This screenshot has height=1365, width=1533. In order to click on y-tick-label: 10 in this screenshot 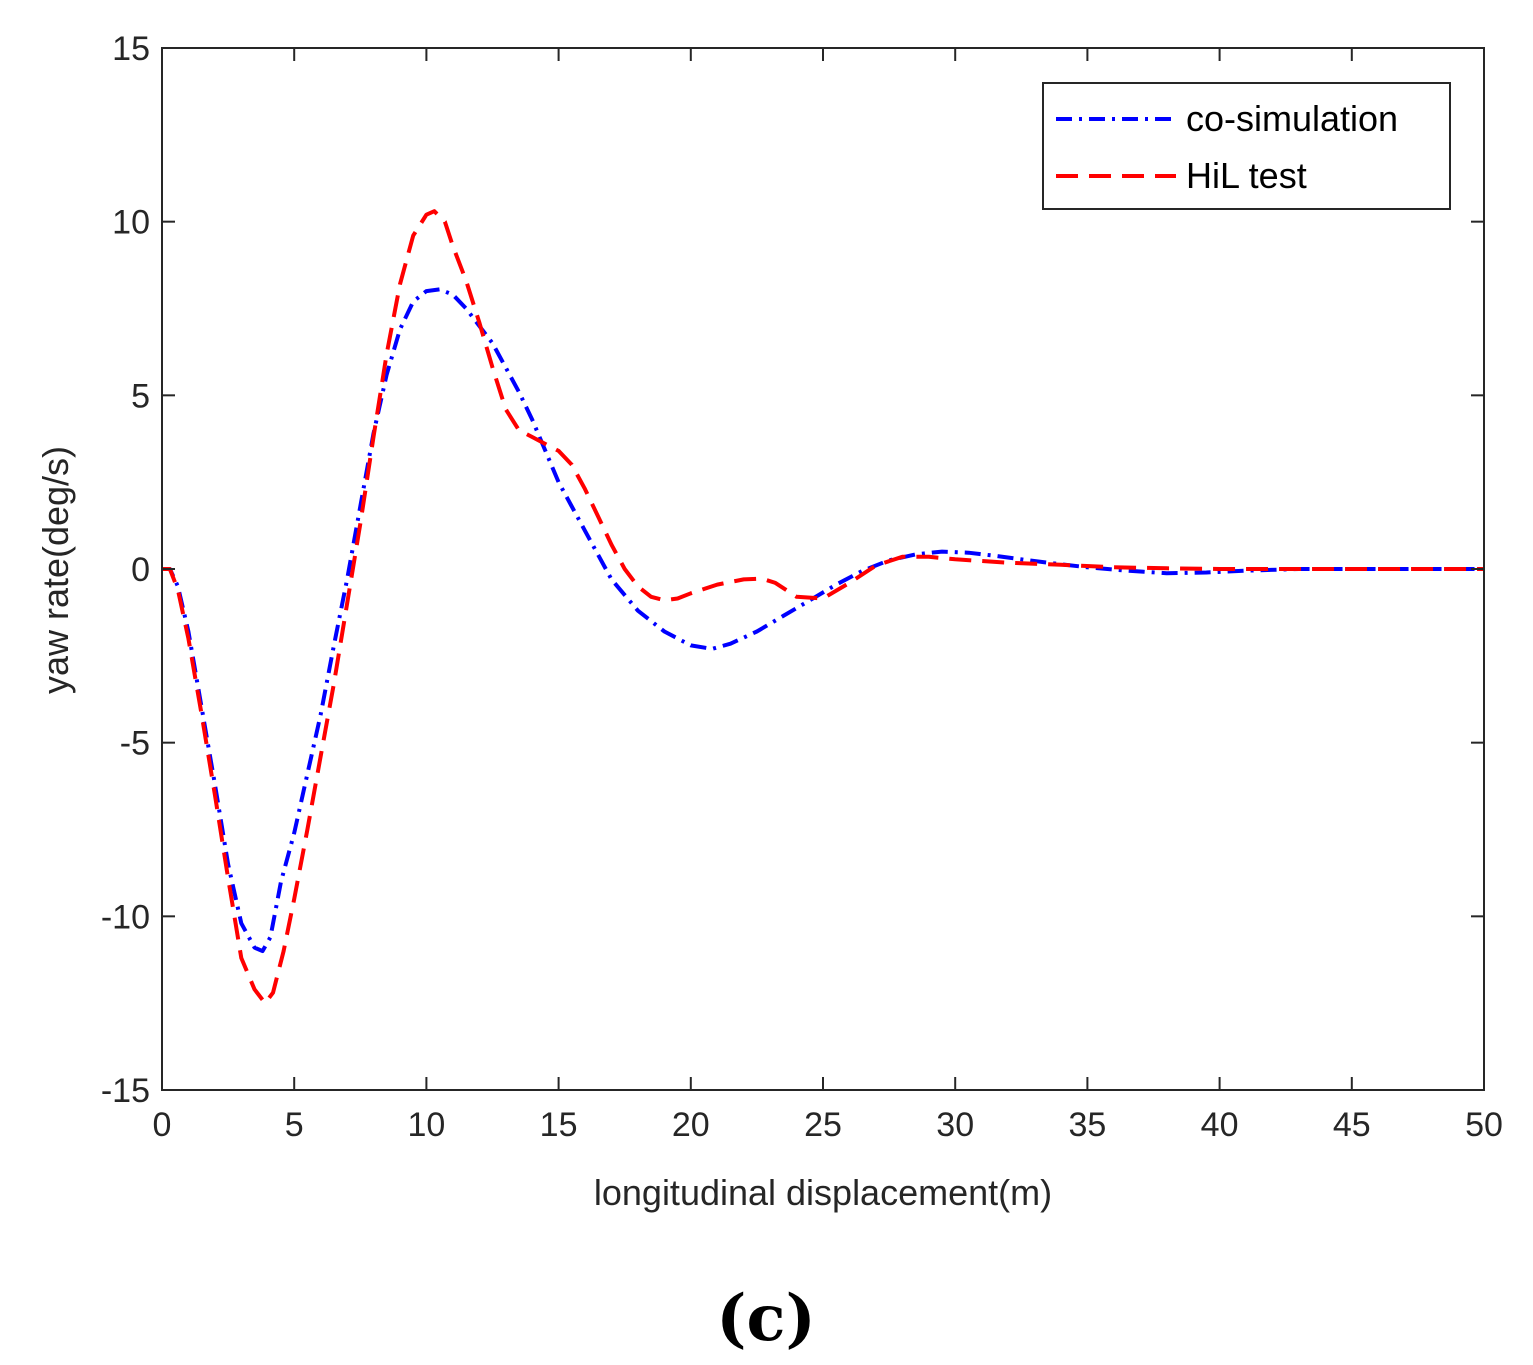, I will do `click(131, 223)`.